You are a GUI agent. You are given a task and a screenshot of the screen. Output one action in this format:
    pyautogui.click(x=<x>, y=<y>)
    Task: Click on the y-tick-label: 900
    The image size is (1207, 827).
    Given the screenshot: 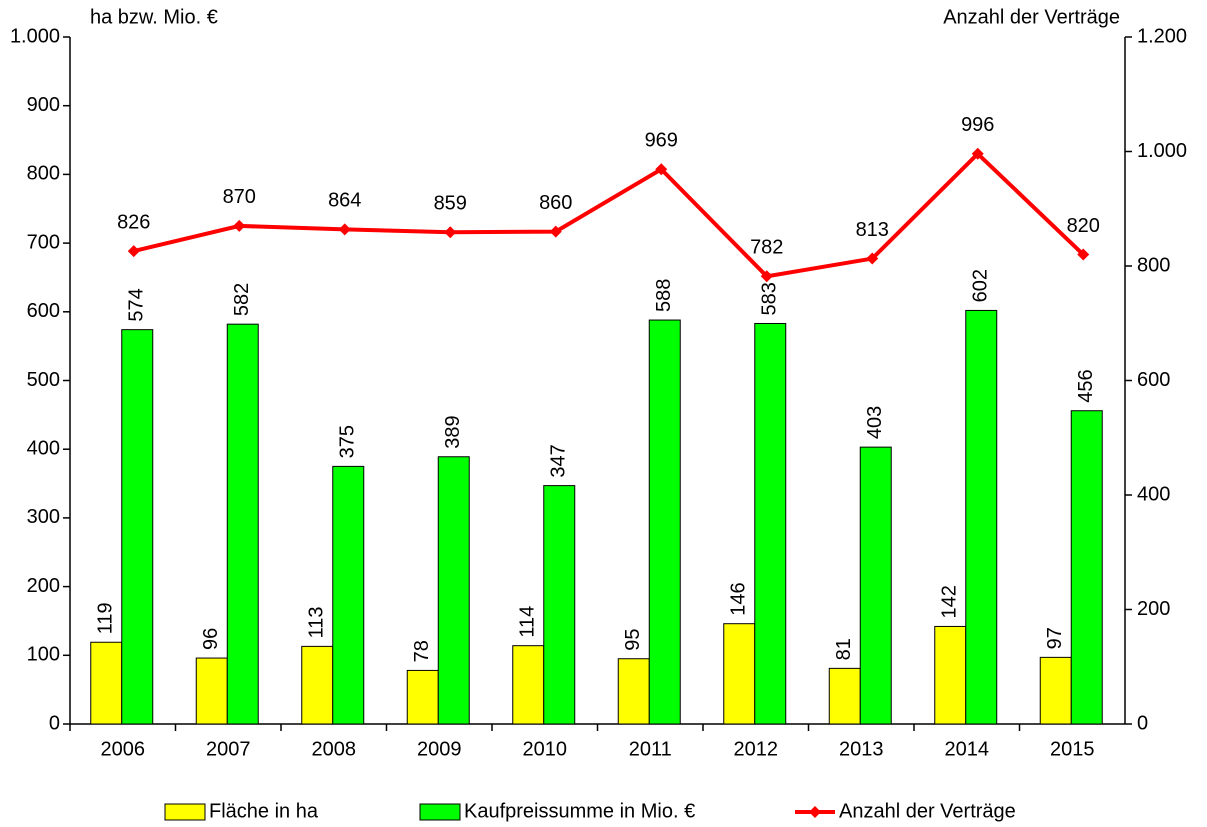 What is the action you would take?
    pyautogui.click(x=43, y=105)
    